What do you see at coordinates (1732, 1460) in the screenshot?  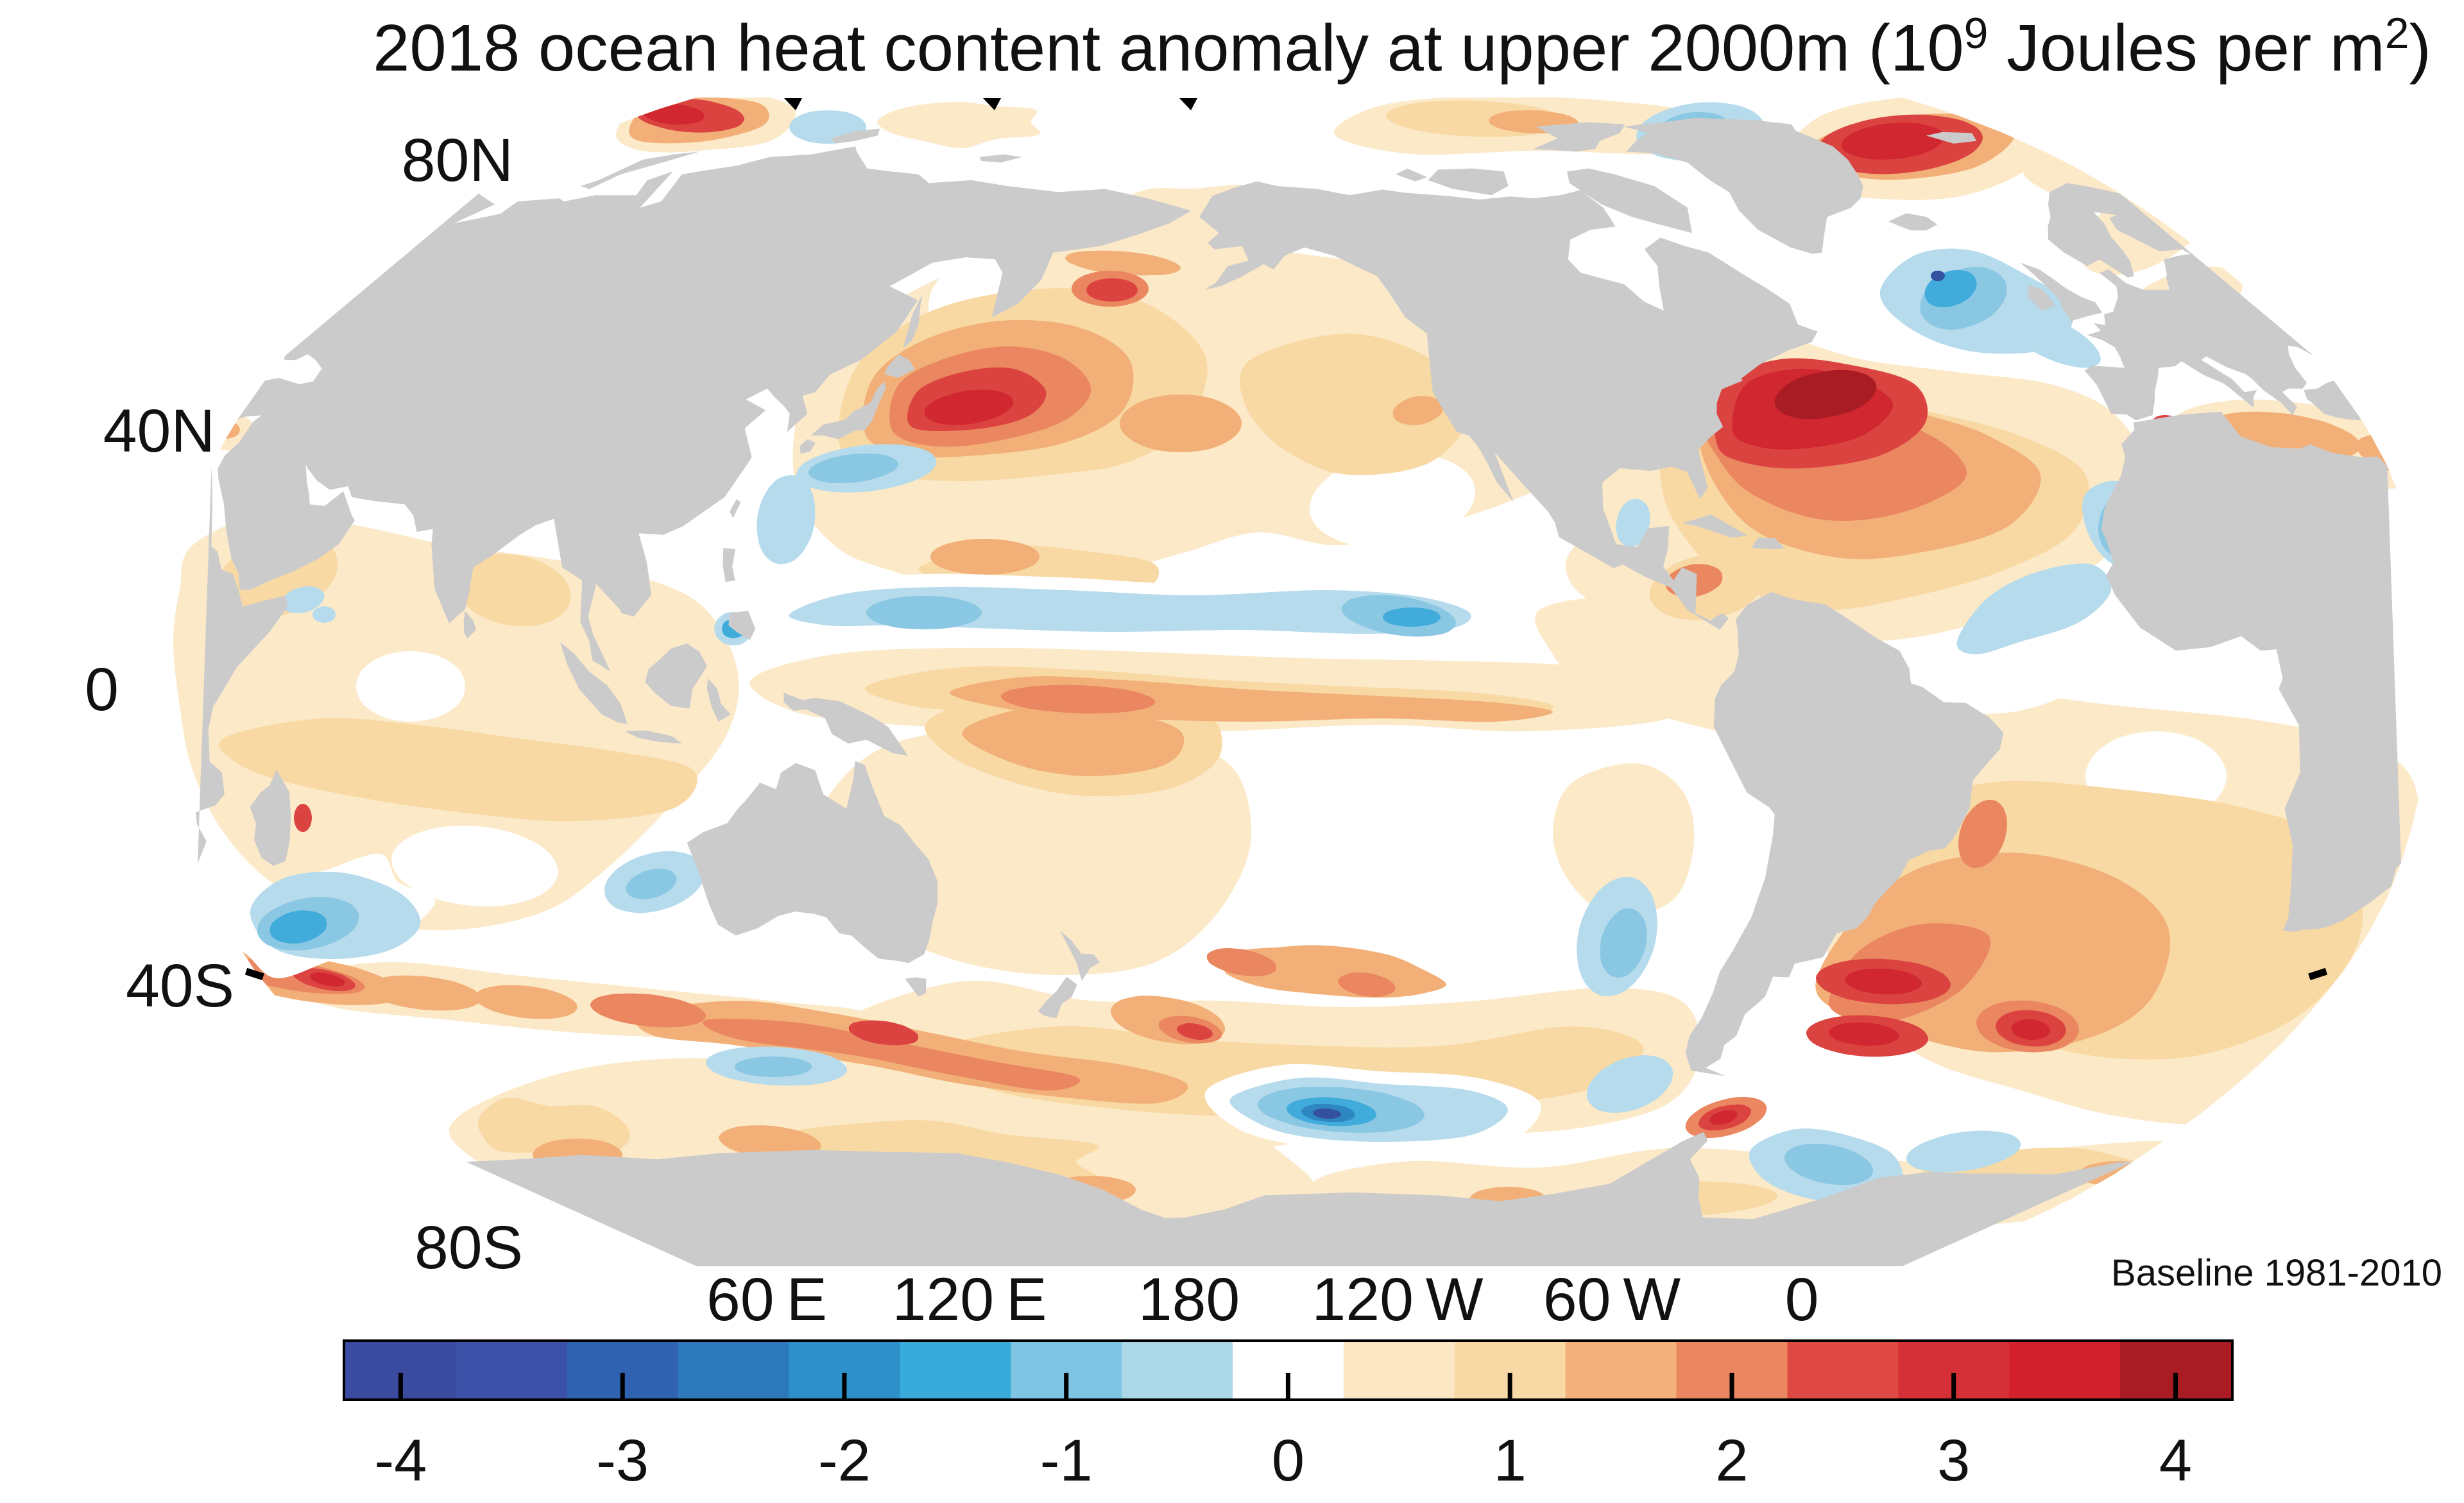 I see `svg-text: 2` at bounding box center [1732, 1460].